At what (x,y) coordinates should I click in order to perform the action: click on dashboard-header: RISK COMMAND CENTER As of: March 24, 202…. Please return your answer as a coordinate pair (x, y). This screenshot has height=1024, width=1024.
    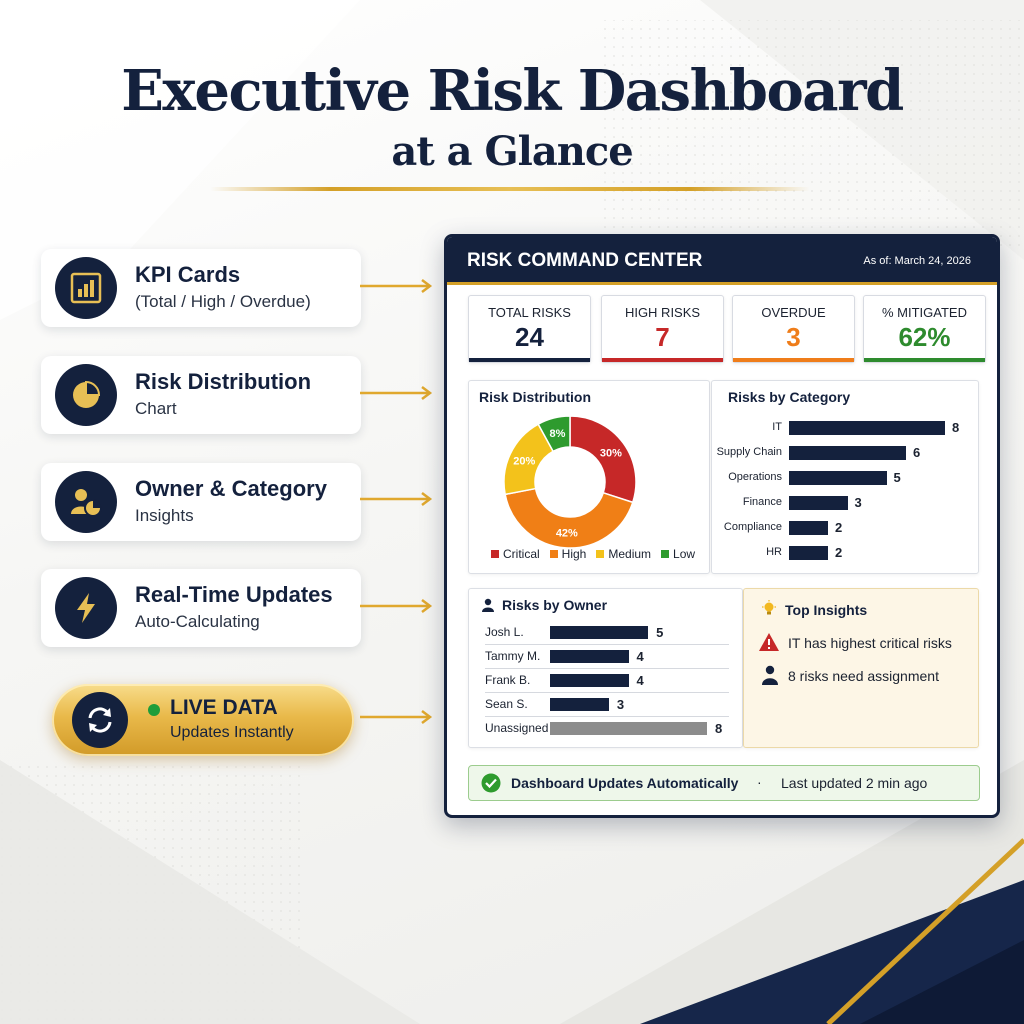
    Looking at the image, I should click on (722, 261).